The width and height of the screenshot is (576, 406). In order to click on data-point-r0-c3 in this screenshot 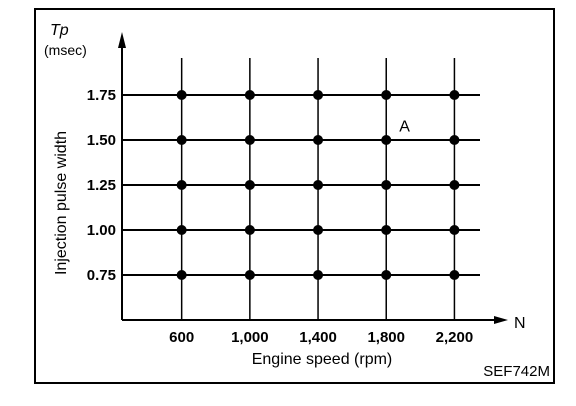, I will do `click(386, 275)`.